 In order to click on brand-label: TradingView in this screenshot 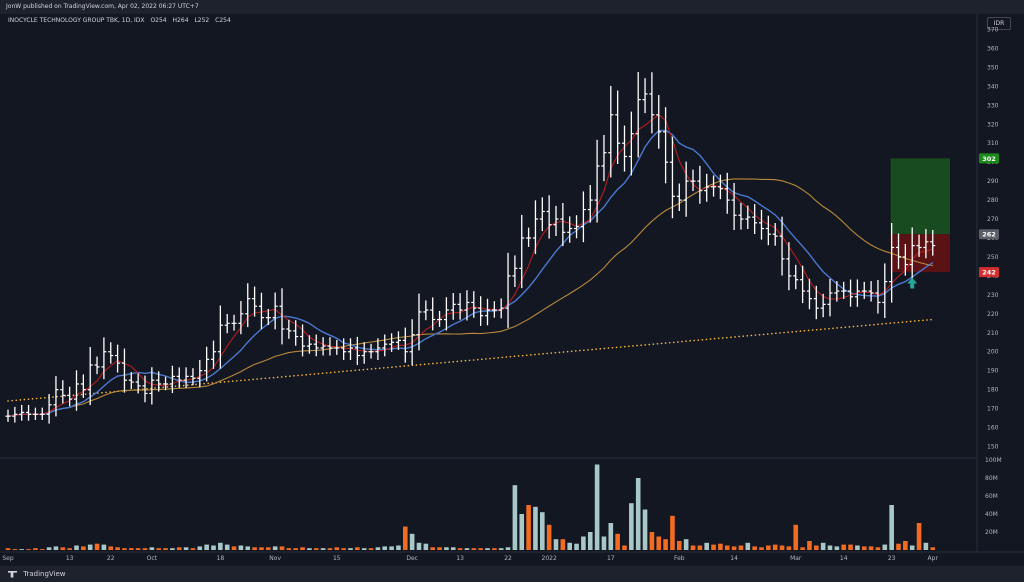, I will do `click(44, 574)`.